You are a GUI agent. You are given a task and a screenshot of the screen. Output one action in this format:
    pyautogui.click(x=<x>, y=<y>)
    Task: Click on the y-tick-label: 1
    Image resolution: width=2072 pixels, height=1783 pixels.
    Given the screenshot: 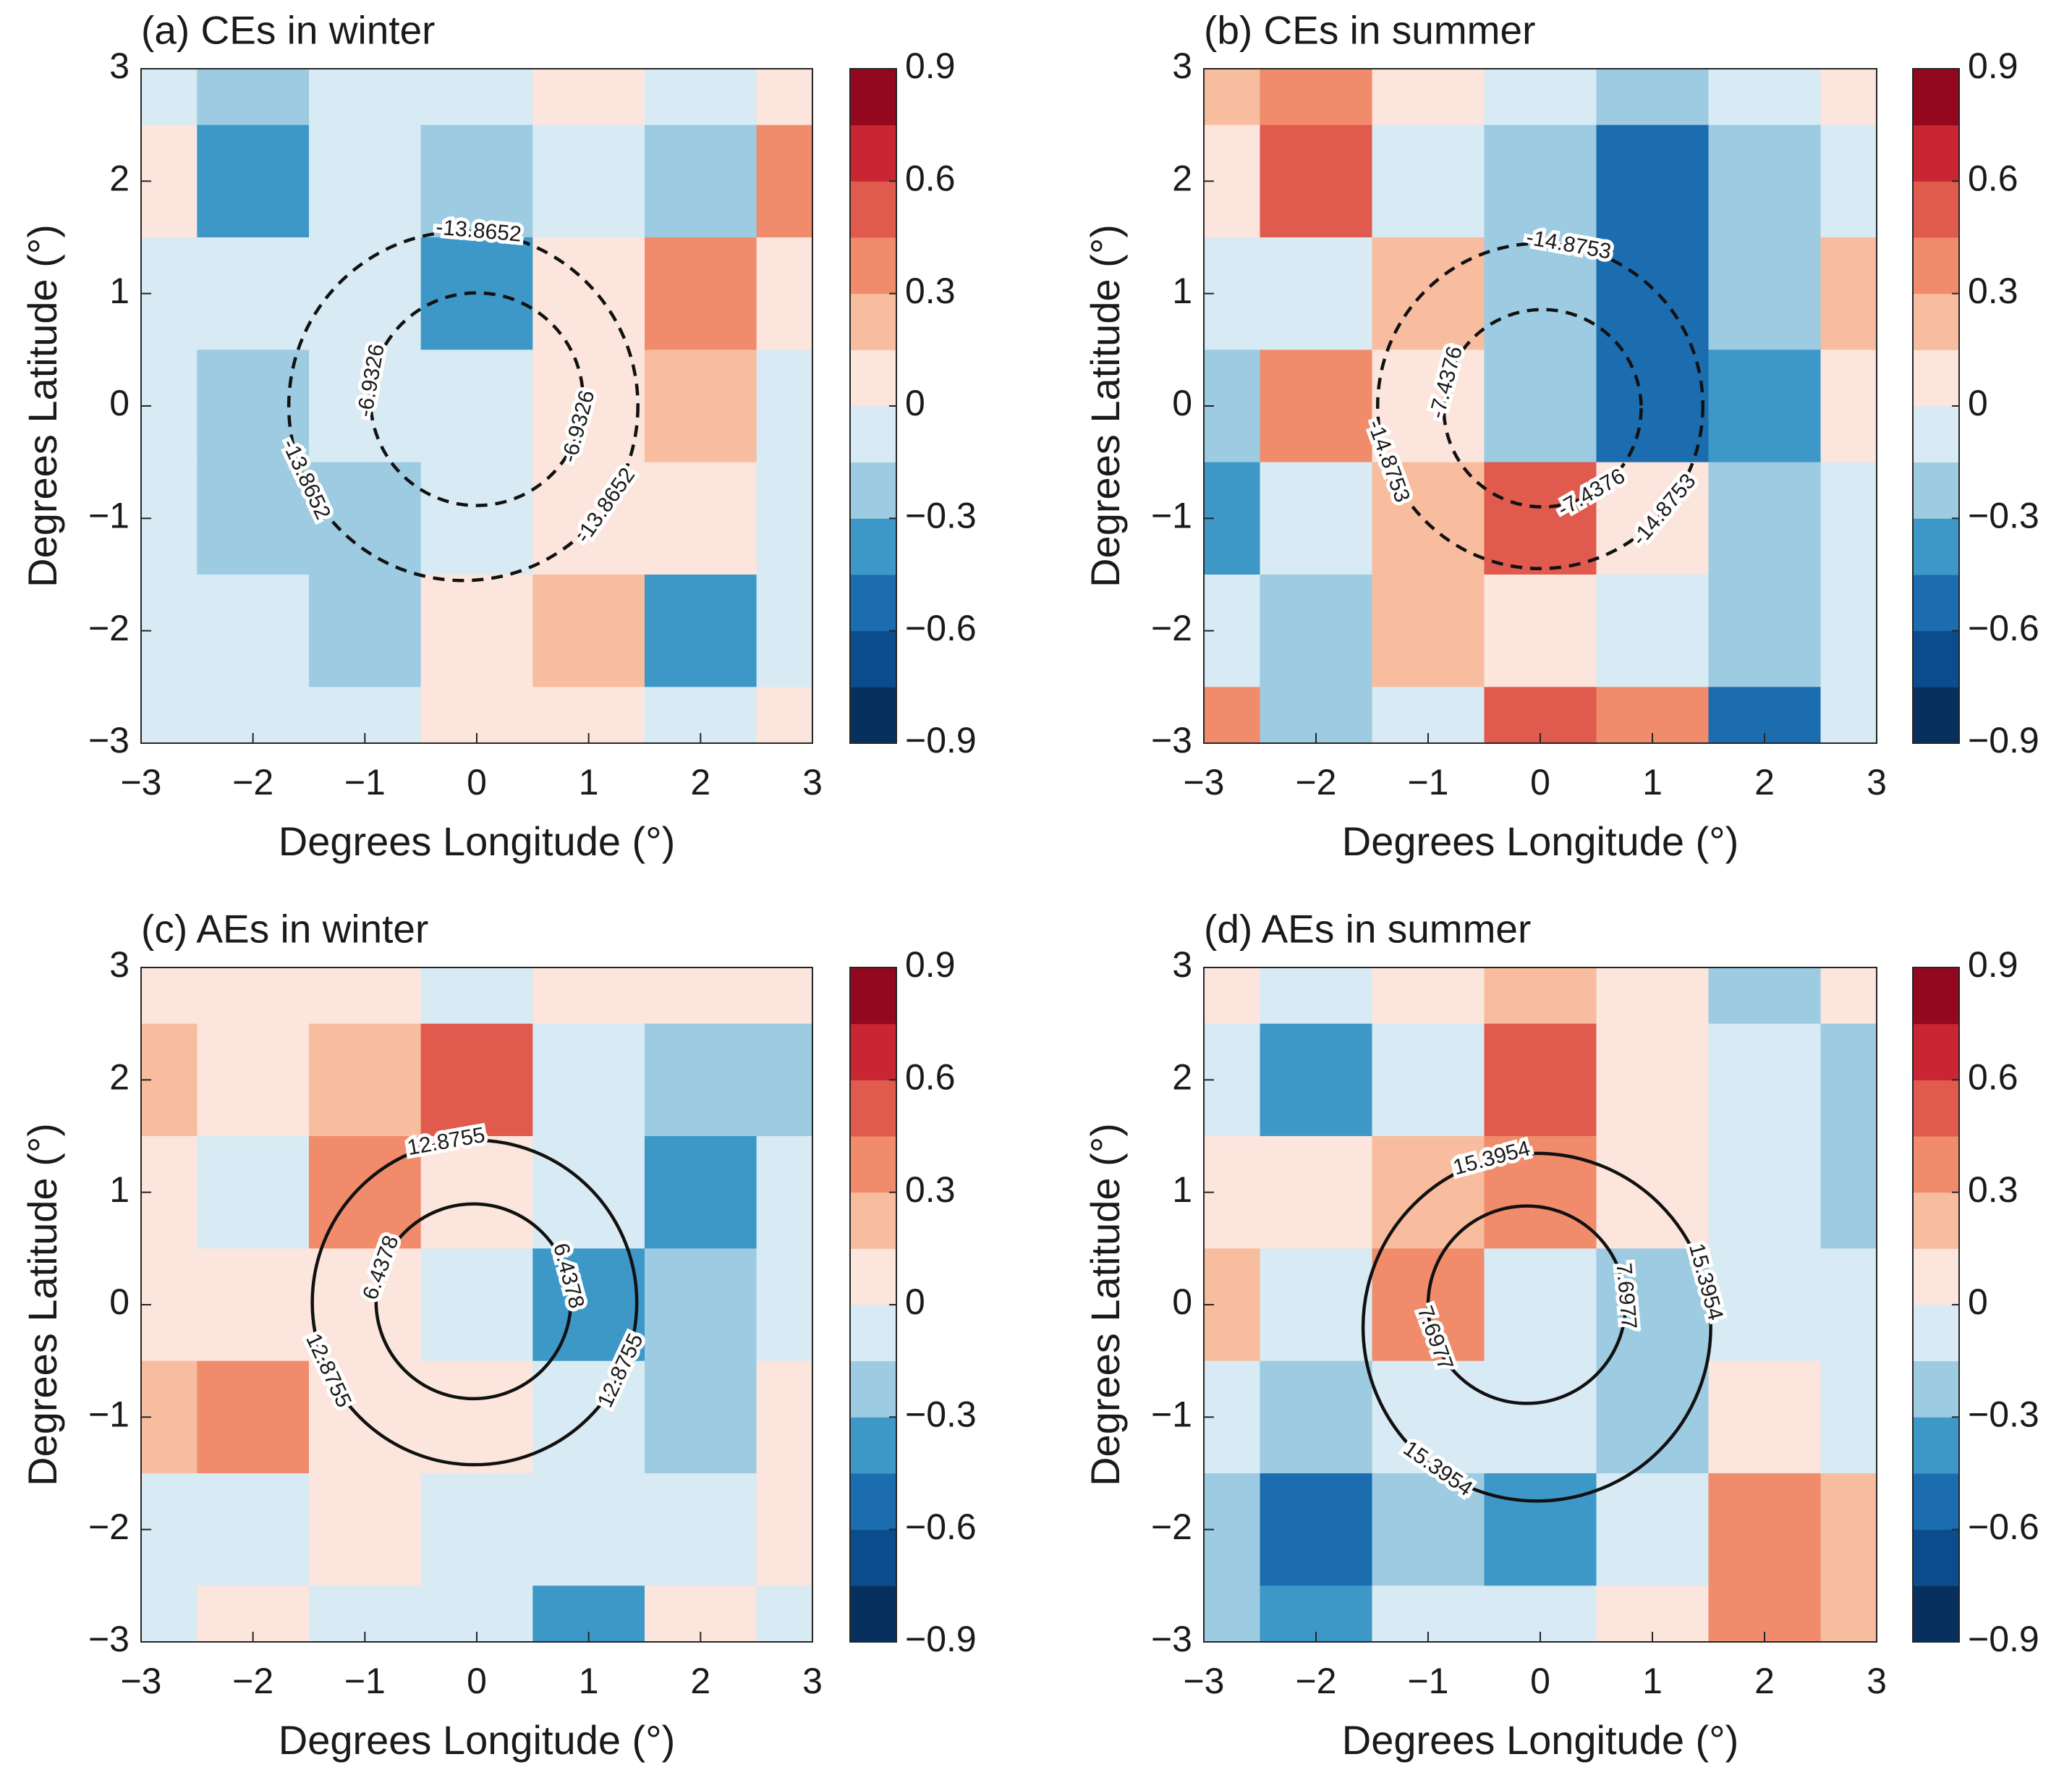 What is the action you would take?
    pyautogui.click(x=1182, y=291)
    